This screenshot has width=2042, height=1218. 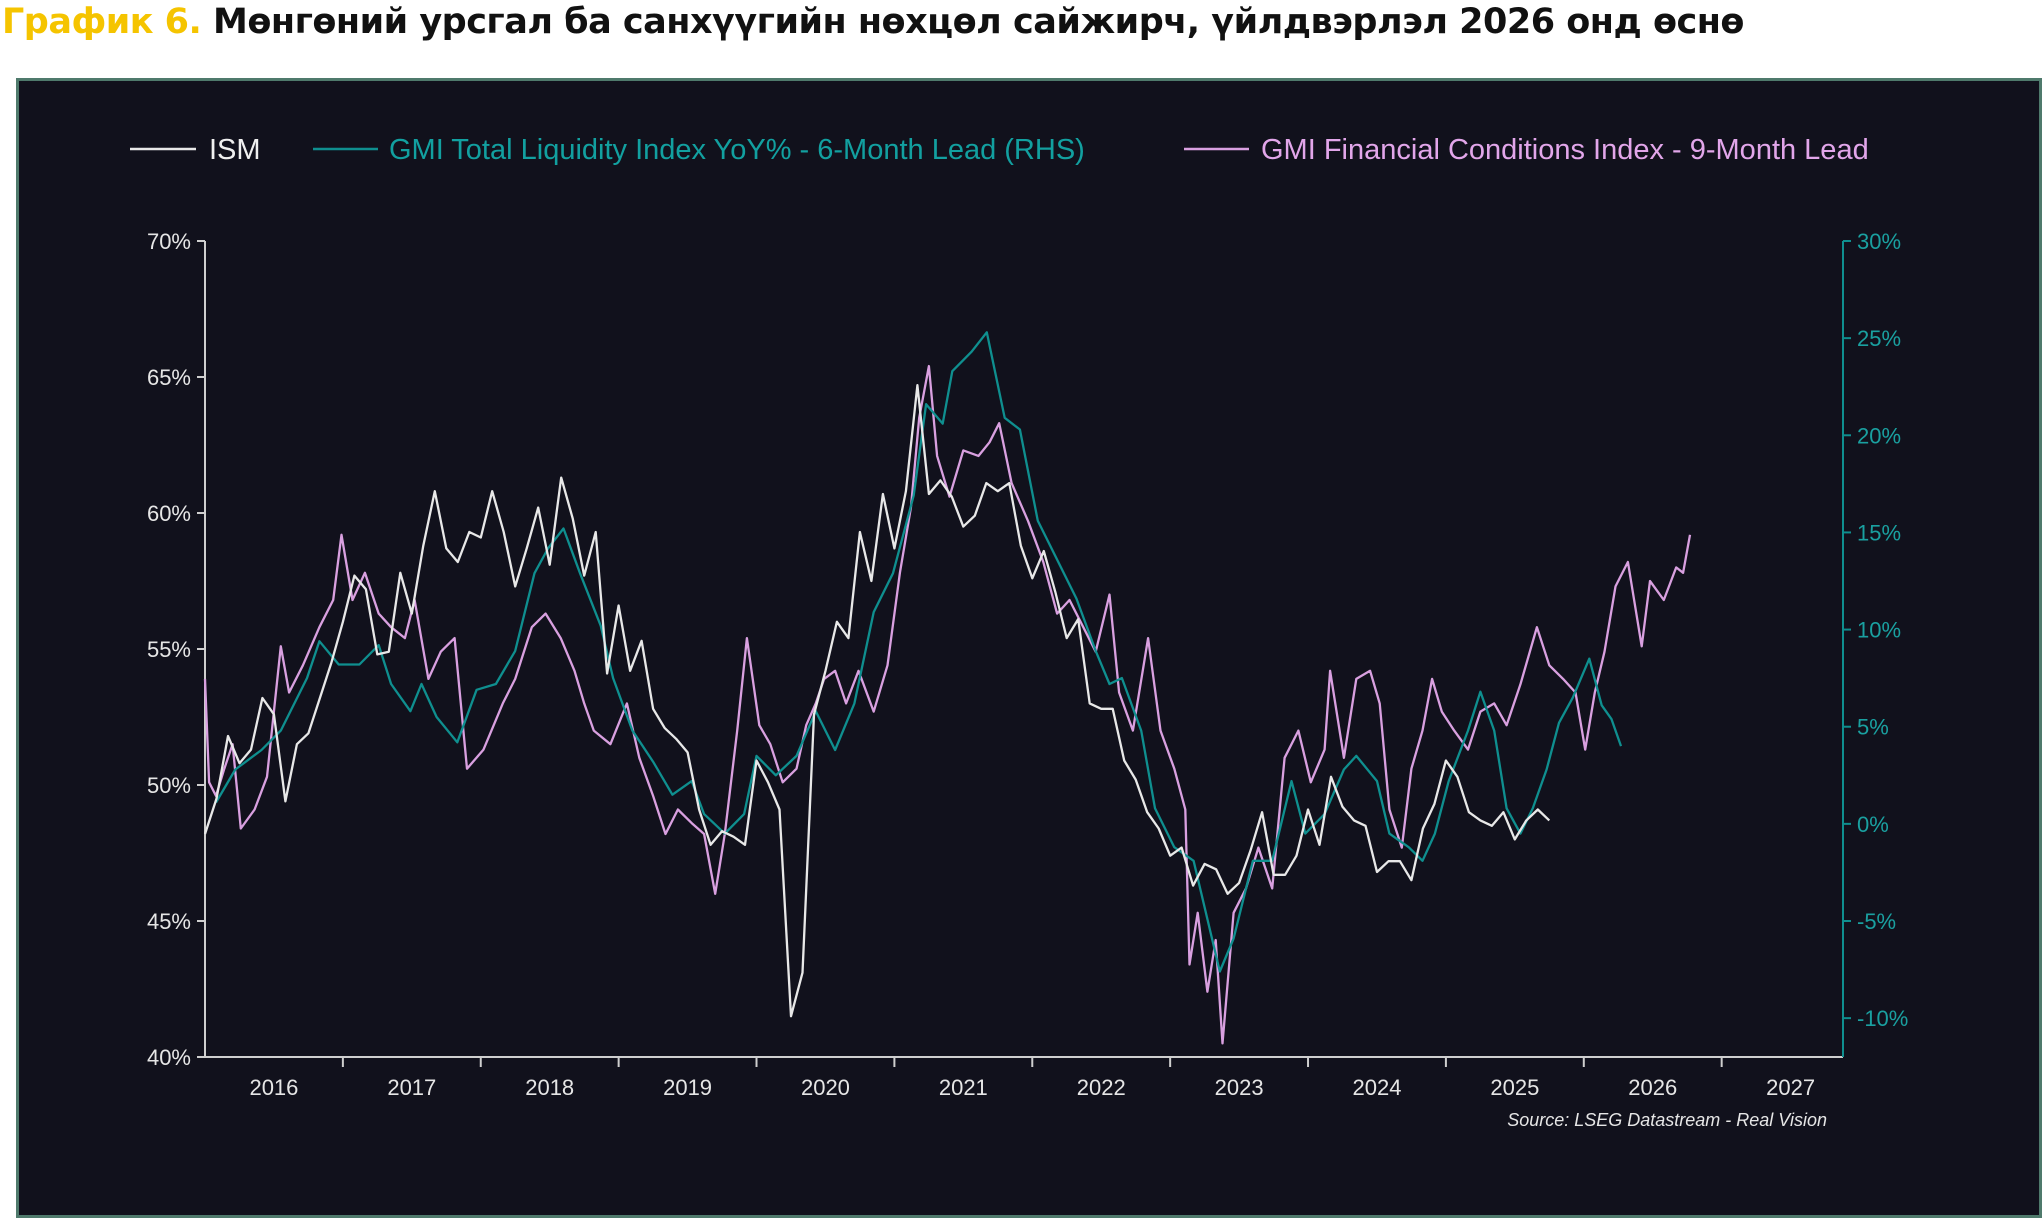 What do you see at coordinates (1790, 1087) in the screenshot?
I see `x-tick-label: 2027` at bounding box center [1790, 1087].